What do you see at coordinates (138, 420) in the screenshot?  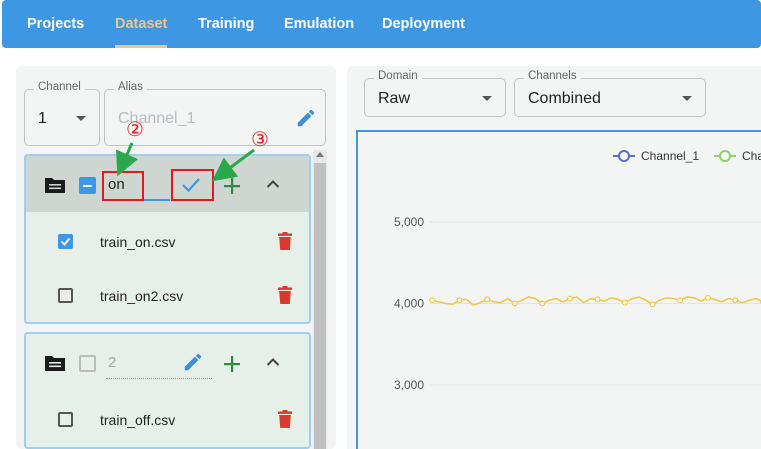 I see `file-name: train_off.csv` at bounding box center [138, 420].